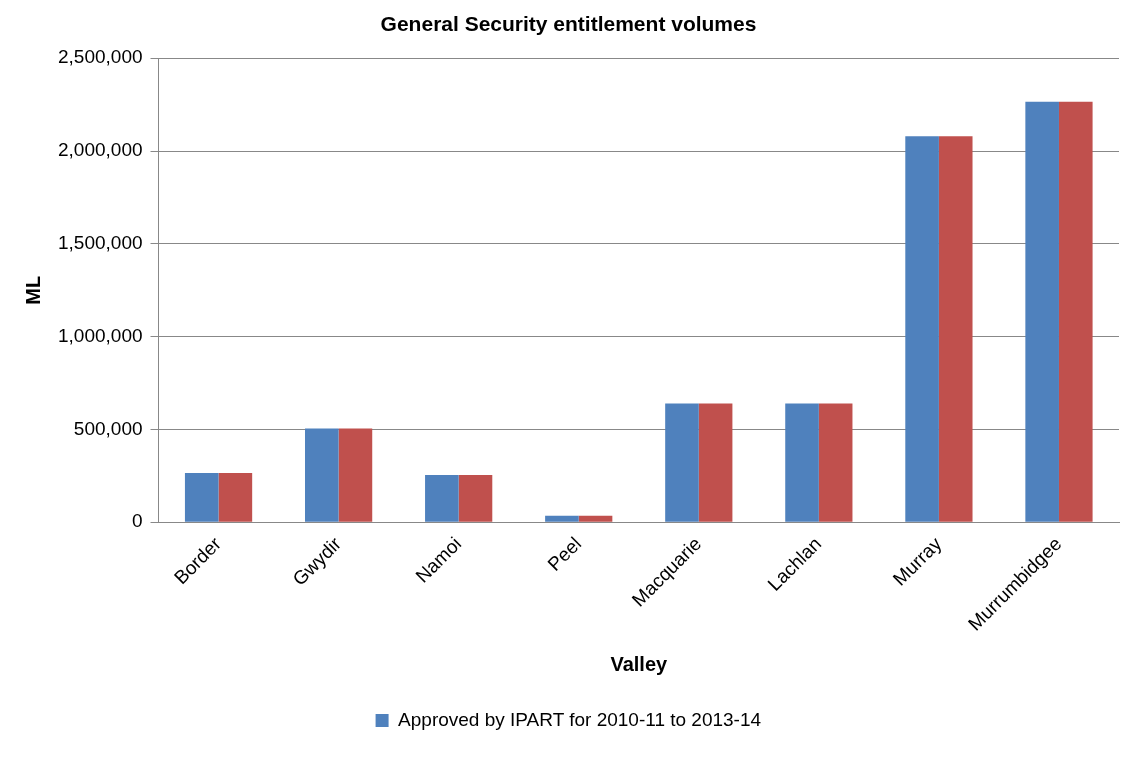 The height and width of the screenshot is (758, 1147). What do you see at coordinates (108, 428) in the screenshot?
I see `y-tick-label: 500,000` at bounding box center [108, 428].